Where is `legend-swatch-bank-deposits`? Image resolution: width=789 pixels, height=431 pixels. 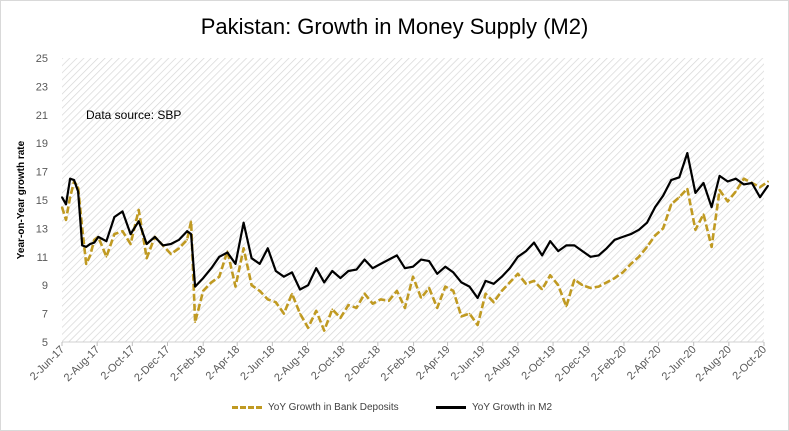 legend-swatch-bank-deposits is located at coordinates (247, 407).